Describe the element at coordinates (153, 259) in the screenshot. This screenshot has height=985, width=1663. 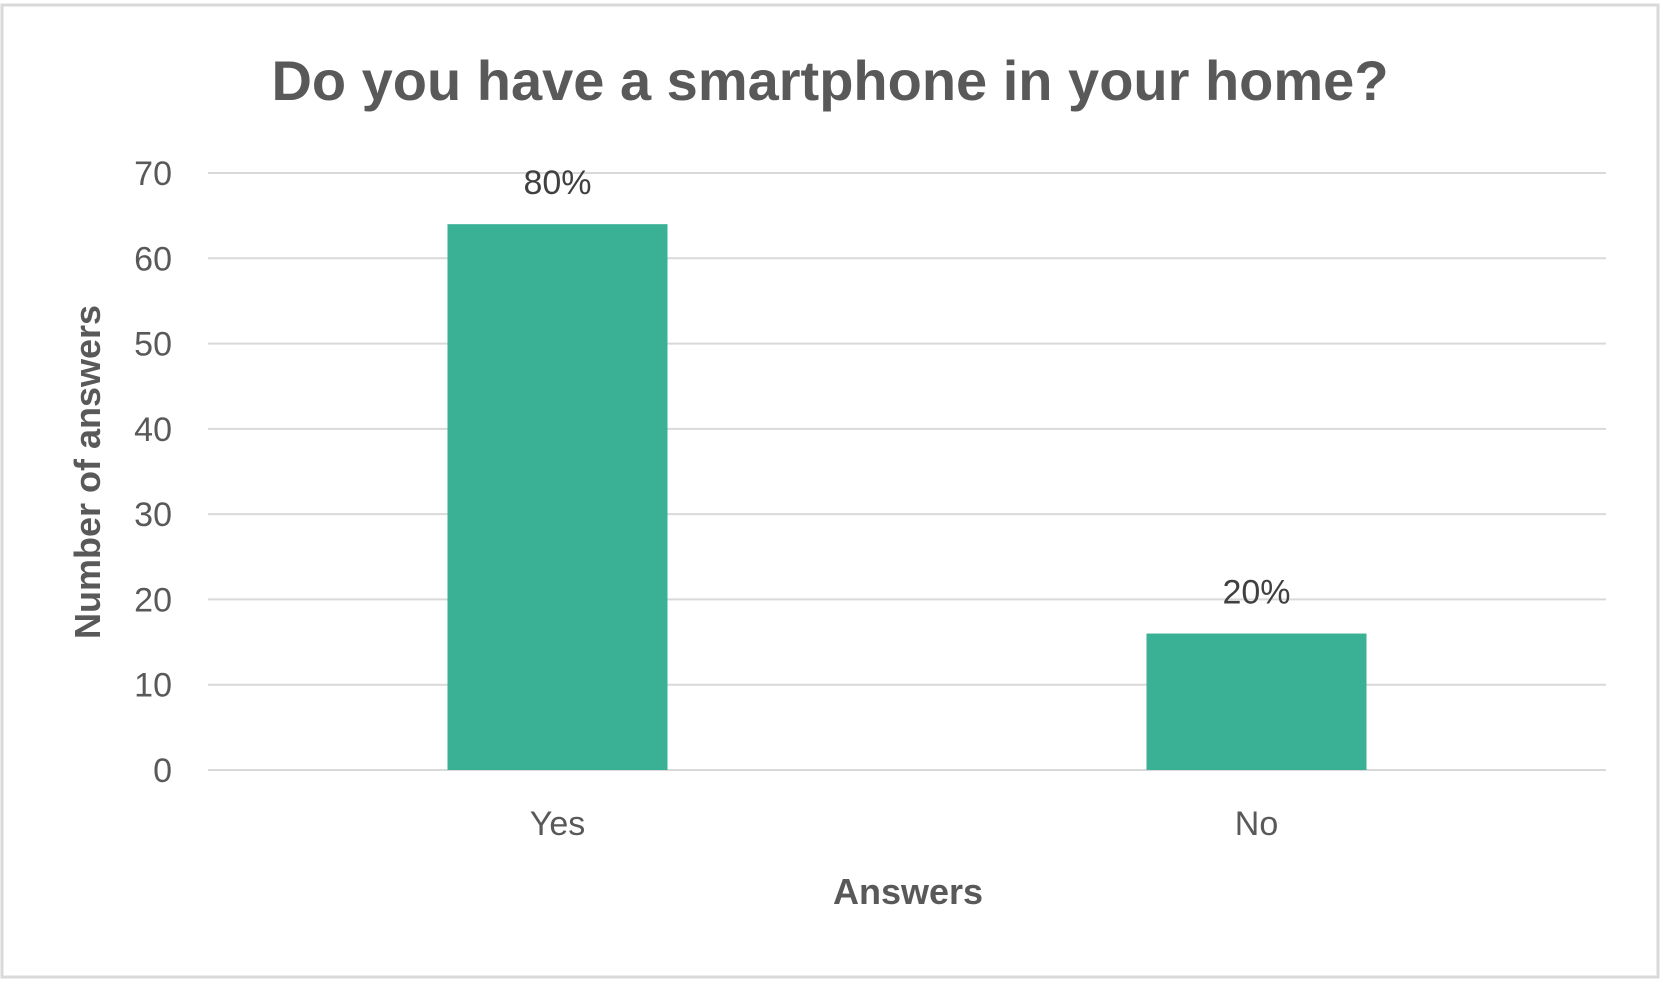
I see `y-tick-label: 60` at that location.